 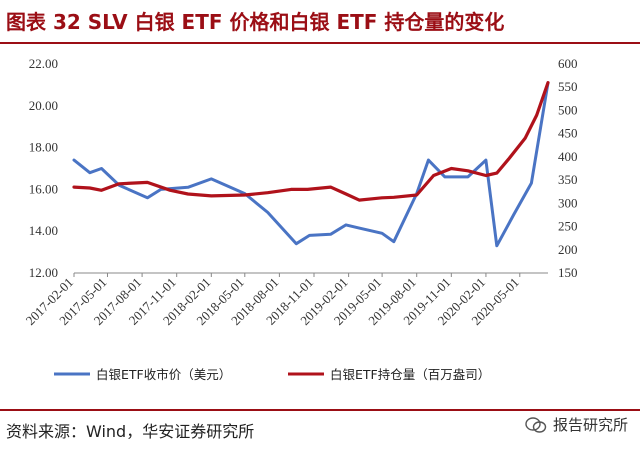 I want to click on y-right-tick-label: 300, so click(x=568, y=202).